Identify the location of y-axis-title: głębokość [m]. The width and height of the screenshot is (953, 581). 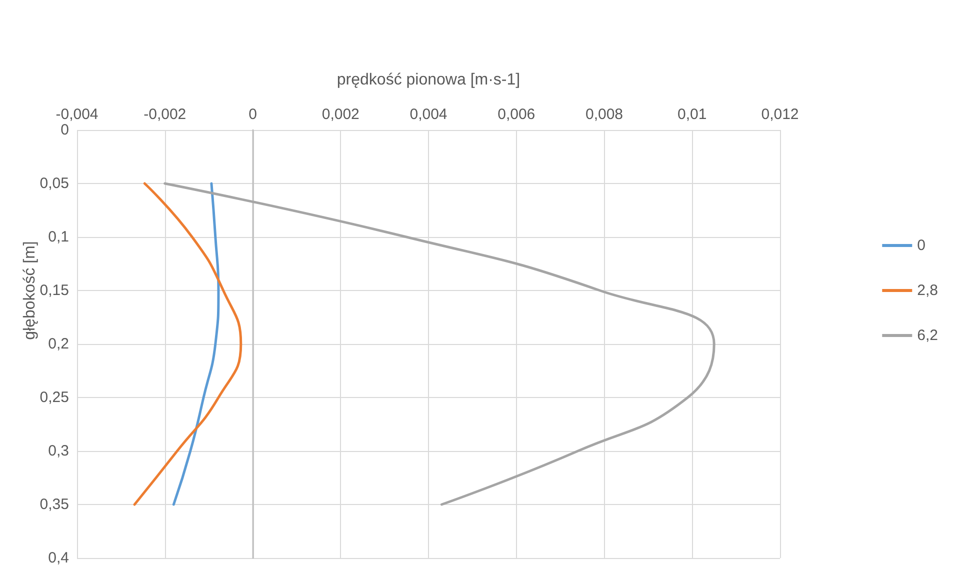
(30, 290).